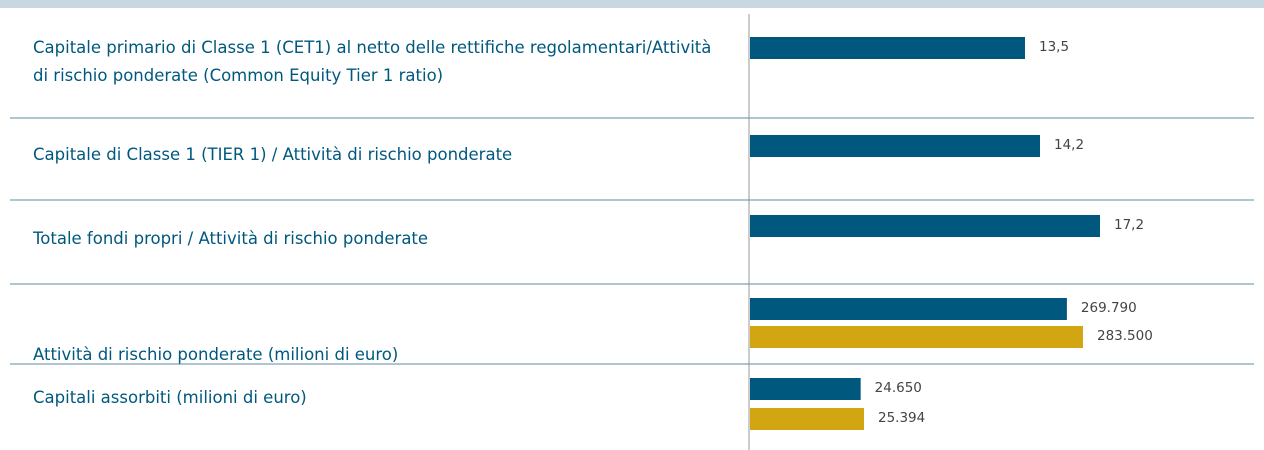 The height and width of the screenshot is (450, 1264). I want to click on top-band, so click(632, 4).